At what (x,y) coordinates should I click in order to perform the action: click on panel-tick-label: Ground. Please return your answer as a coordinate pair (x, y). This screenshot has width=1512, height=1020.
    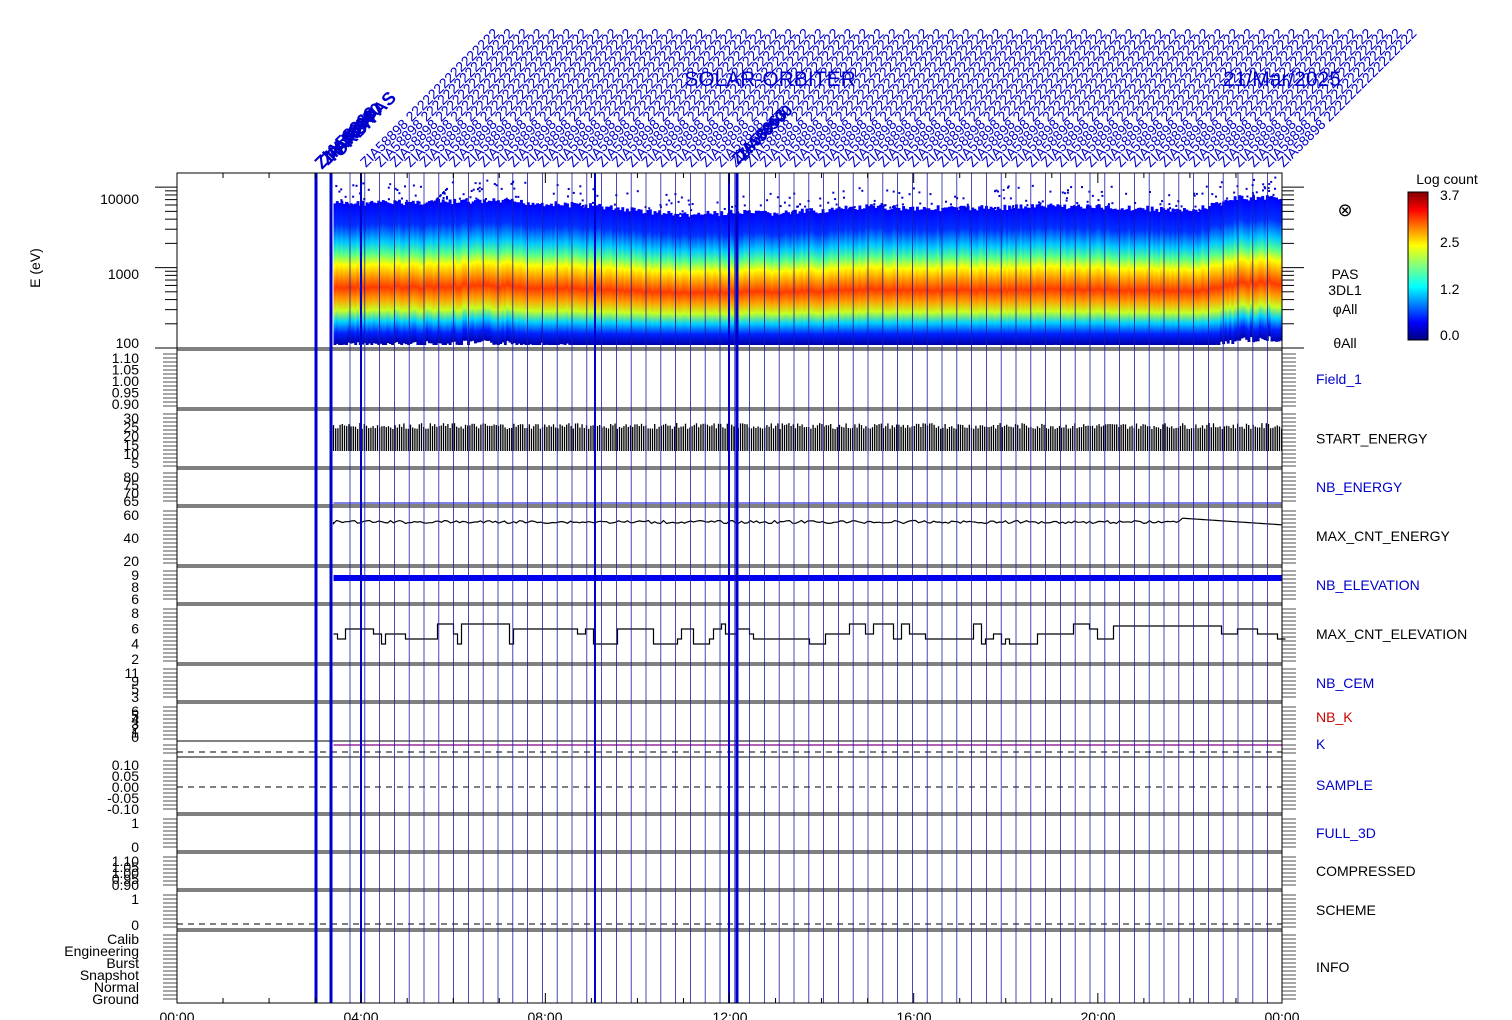
    Looking at the image, I should click on (115, 999).